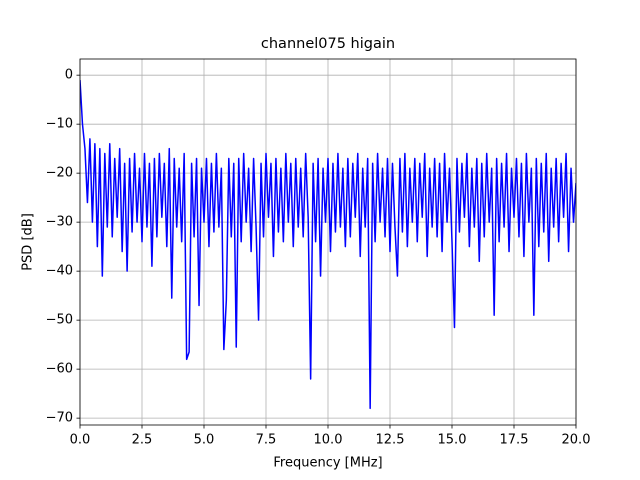 This screenshot has height=480, width=640. What do you see at coordinates (328, 44) in the screenshot?
I see `chart-title: channel075 higain` at bounding box center [328, 44].